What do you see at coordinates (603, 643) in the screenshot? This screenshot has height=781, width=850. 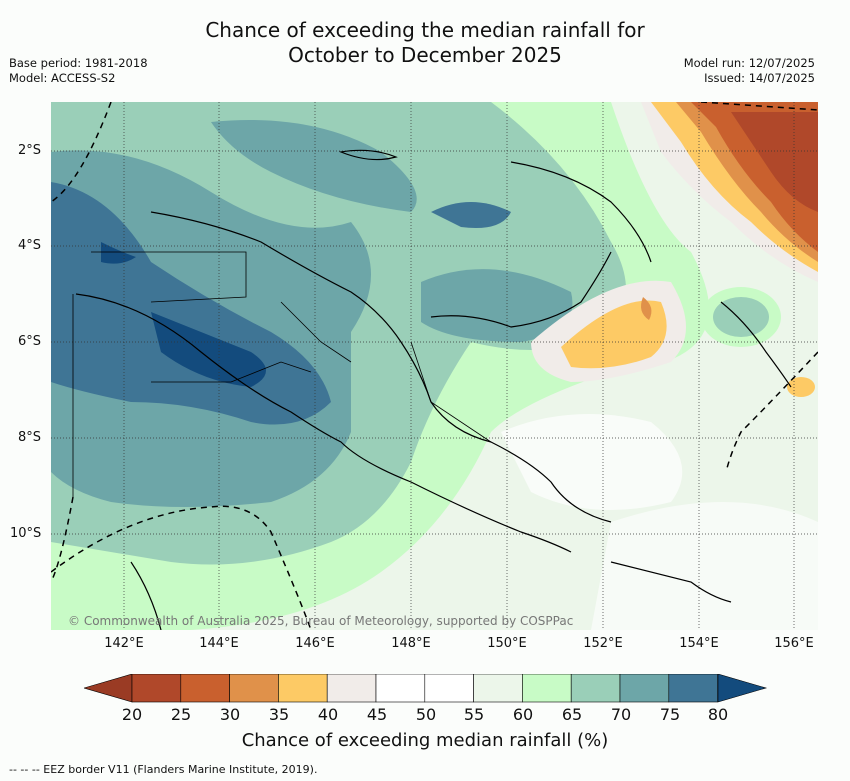 I see `lon-tick-152e: 152°E` at bounding box center [603, 643].